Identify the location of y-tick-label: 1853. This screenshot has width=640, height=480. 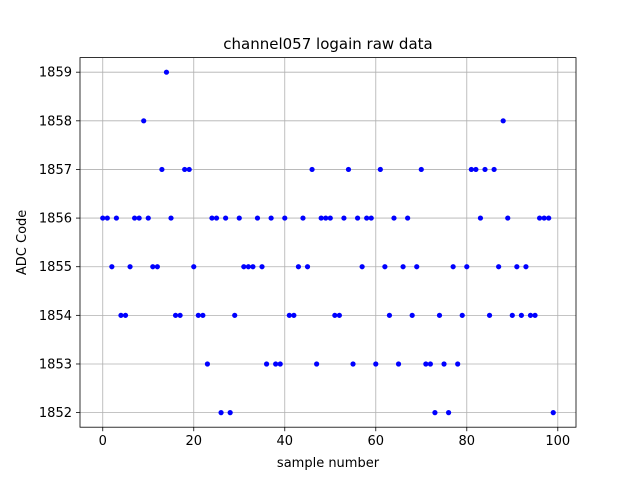
(55, 364).